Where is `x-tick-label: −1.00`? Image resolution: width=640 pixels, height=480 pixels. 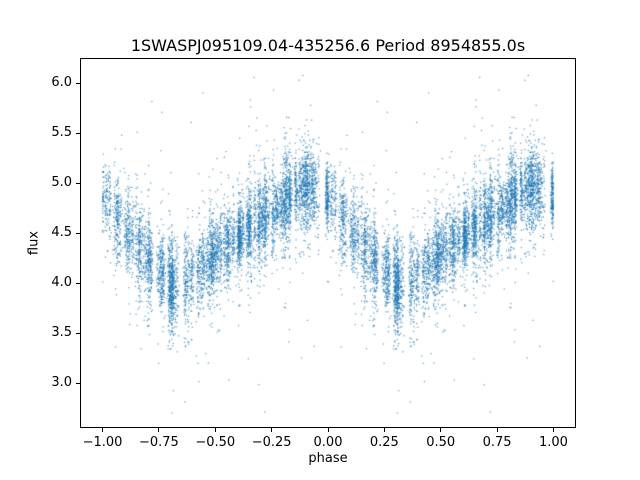
x-tick-label: −1.00 is located at coordinates (102, 442).